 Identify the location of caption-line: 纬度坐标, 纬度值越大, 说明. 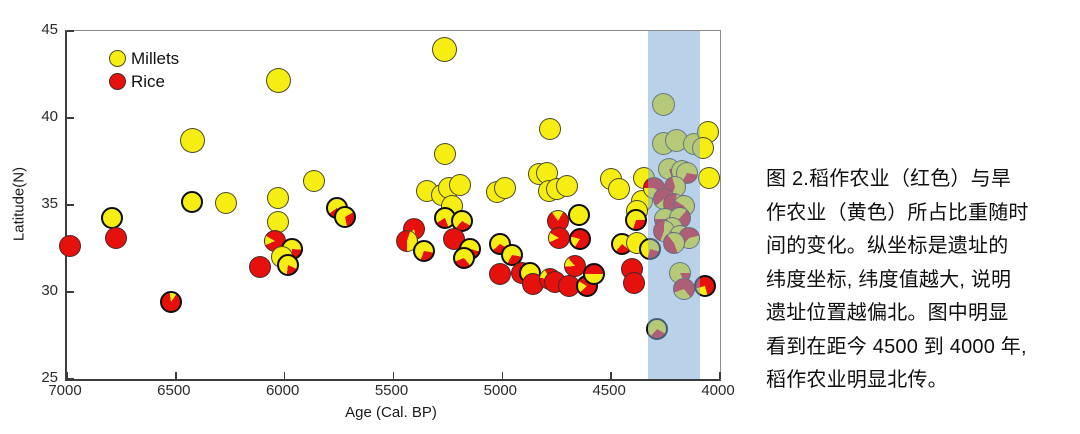
(889, 279).